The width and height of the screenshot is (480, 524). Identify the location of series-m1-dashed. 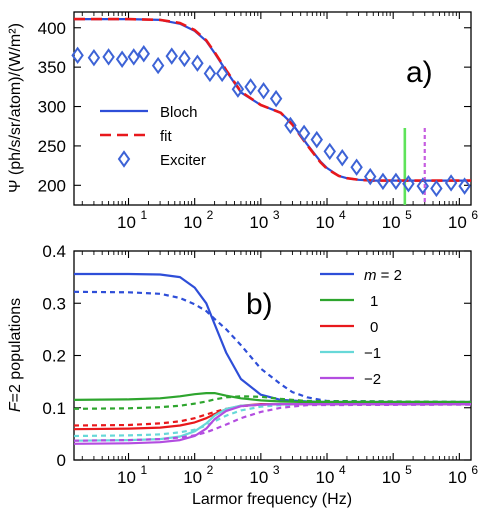
(272, 402).